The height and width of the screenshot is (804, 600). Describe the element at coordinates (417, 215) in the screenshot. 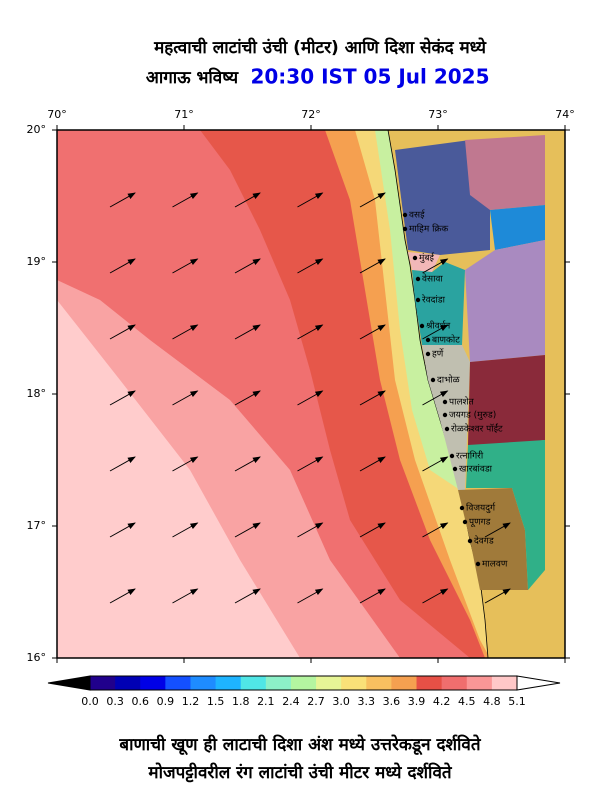

I see `place-label: वसई` at that location.